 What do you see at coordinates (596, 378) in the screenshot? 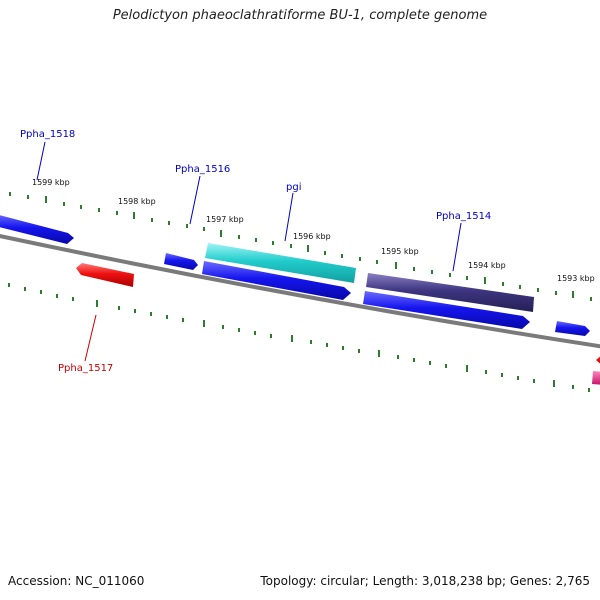
I see `gene-magenta-right` at bounding box center [596, 378].